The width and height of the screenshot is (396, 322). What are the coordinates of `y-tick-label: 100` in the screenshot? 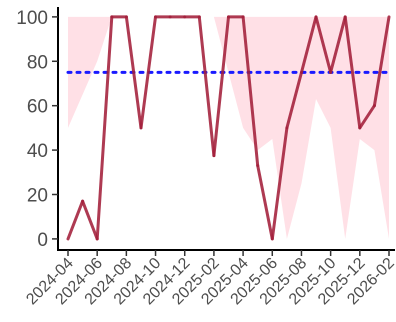 It's located at (32, 18).